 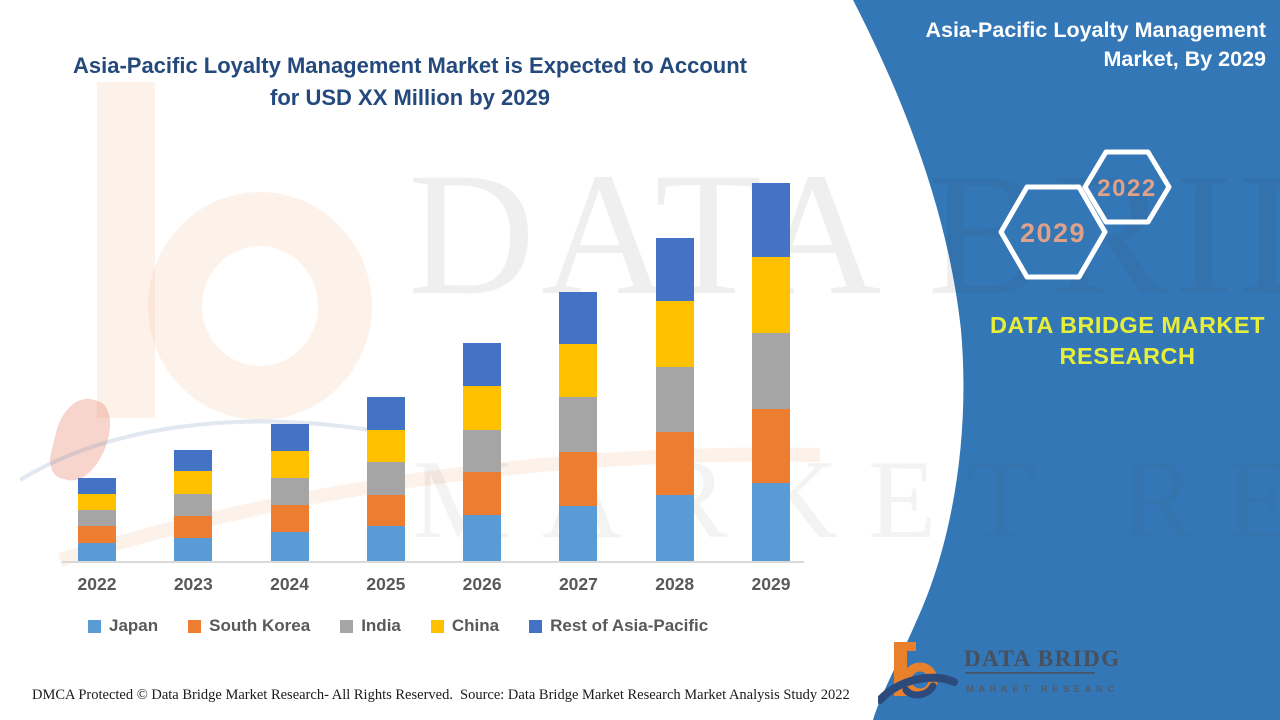 I want to click on bar-segment-2023-india, so click(x=193, y=505).